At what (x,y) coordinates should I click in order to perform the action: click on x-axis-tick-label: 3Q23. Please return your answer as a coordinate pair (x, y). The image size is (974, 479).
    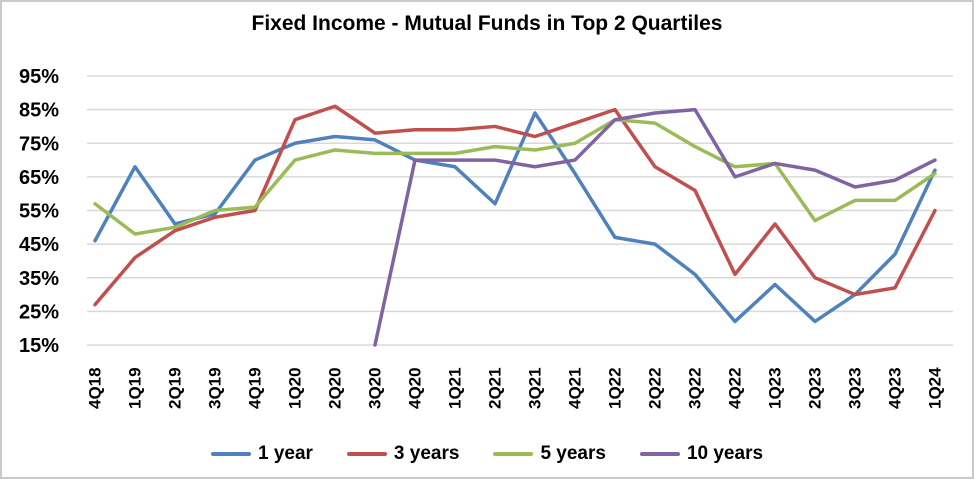
    Looking at the image, I should click on (855, 388).